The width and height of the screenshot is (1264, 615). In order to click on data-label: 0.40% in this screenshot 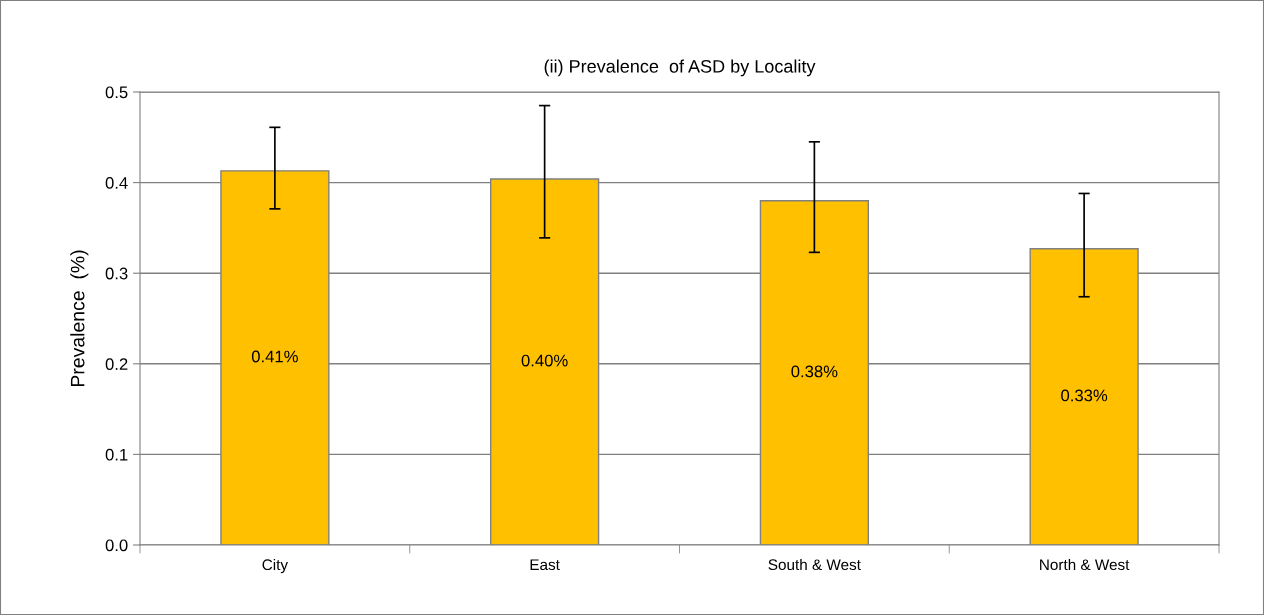, I will do `click(544, 360)`.